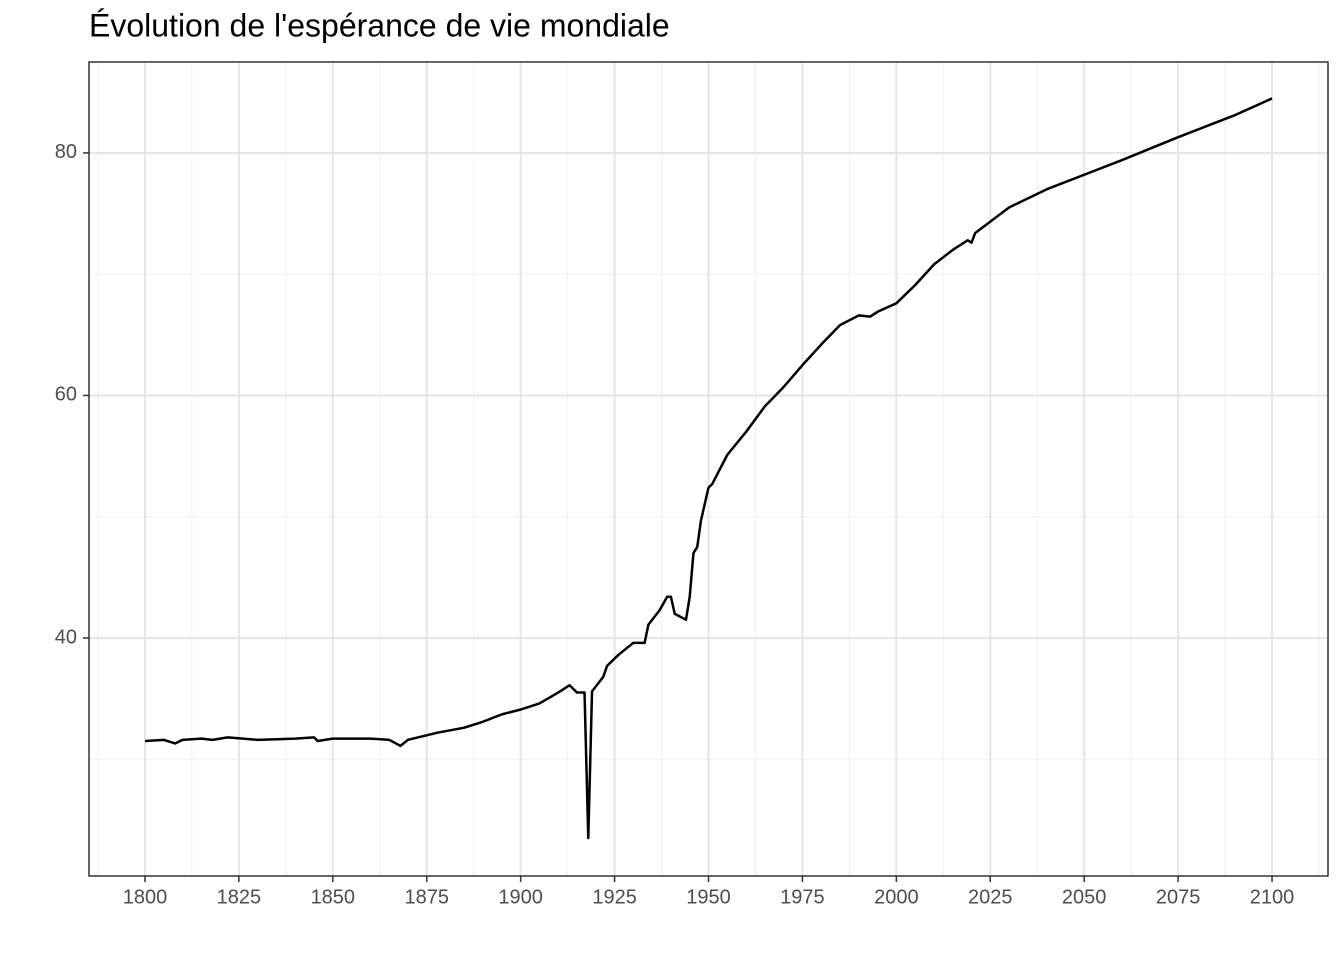 The image size is (1344, 965). Describe the element at coordinates (379, 25) in the screenshot. I see `chart-title: Évolution de l'espérance de vie mondiale` at that location.